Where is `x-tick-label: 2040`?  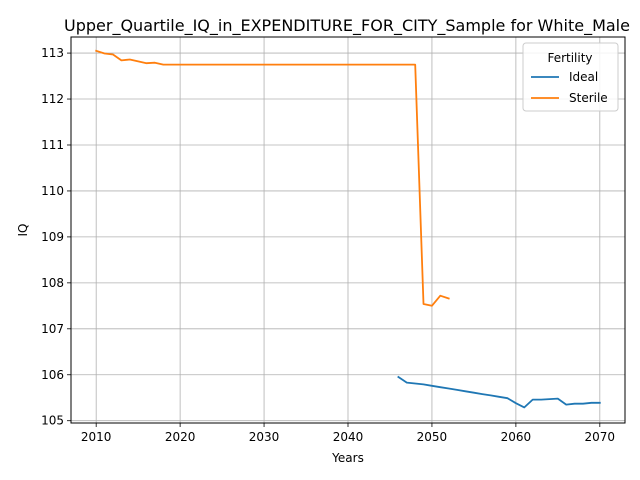
x-tick-label: 2040 is located at coordinates (348, 437).